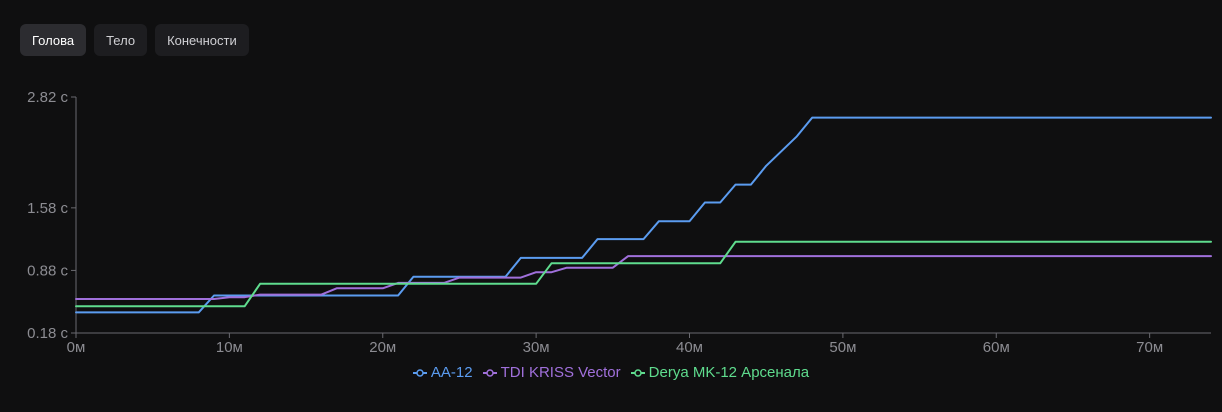 The image size is (1222, 412). What do you see at coordinates (382, 347) in the screenshot?
I see `x-tick-label: 20м` at bounding box center [382, 347].